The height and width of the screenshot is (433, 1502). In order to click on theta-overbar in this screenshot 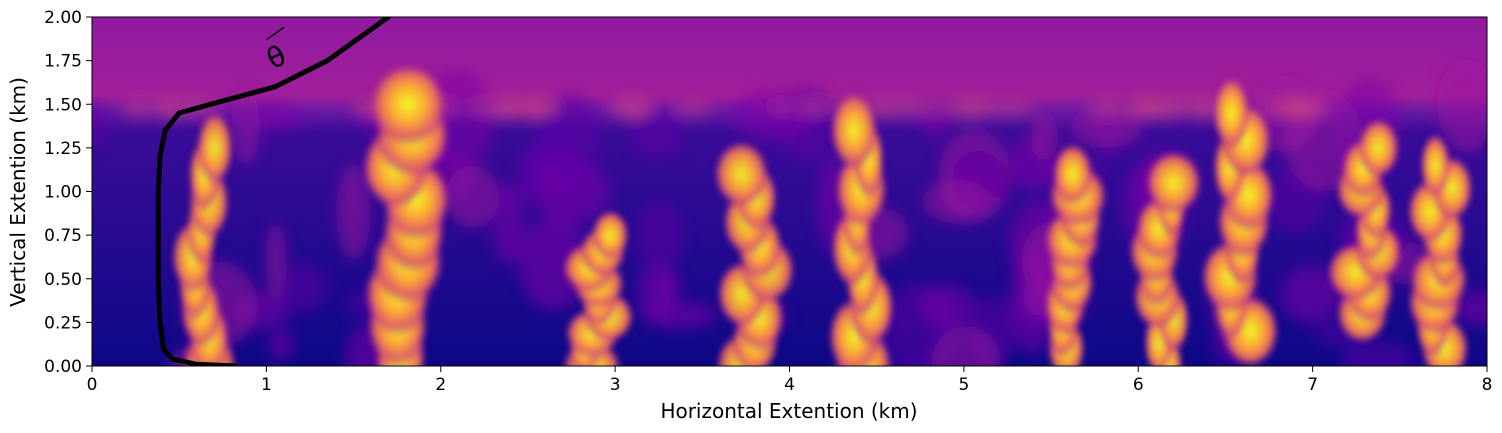, I will do `click(275, 33)`.